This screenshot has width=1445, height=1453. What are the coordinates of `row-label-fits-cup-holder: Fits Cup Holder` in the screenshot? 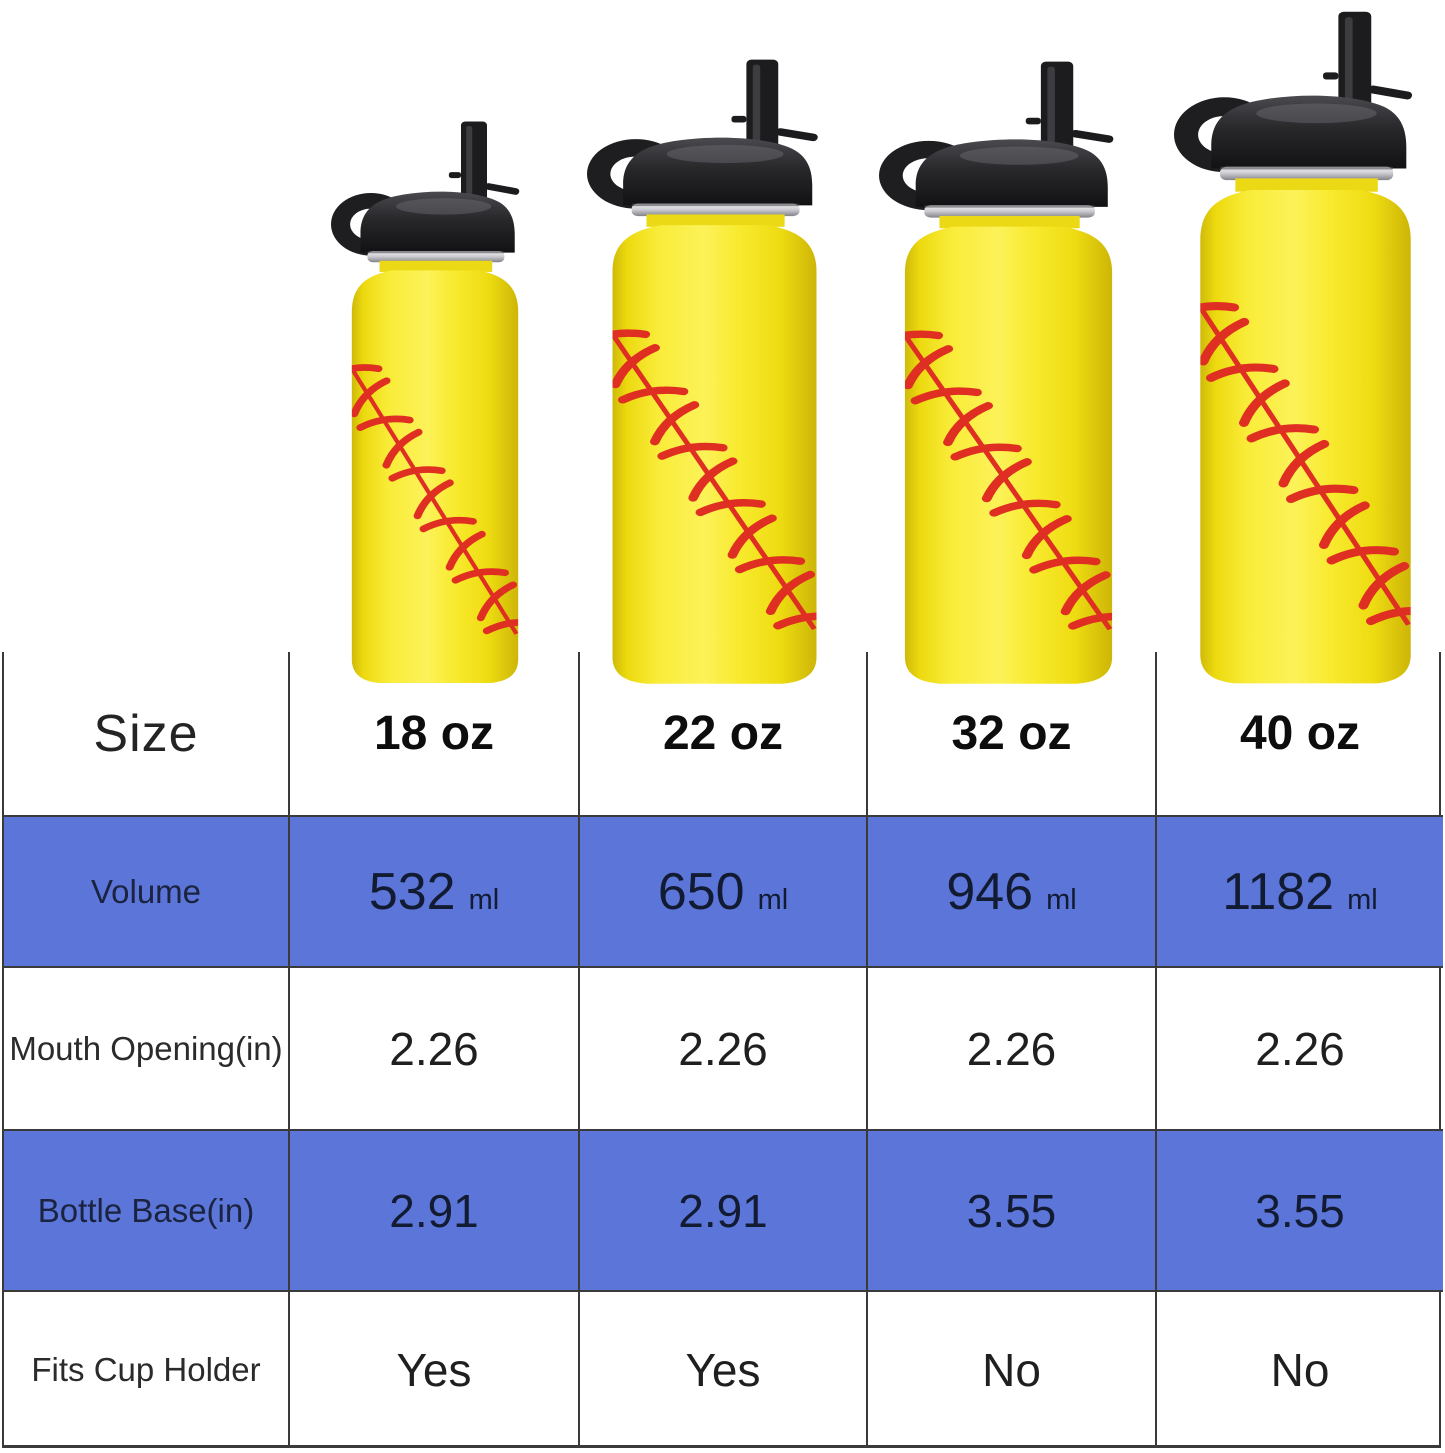 It's located at (147, 1370).